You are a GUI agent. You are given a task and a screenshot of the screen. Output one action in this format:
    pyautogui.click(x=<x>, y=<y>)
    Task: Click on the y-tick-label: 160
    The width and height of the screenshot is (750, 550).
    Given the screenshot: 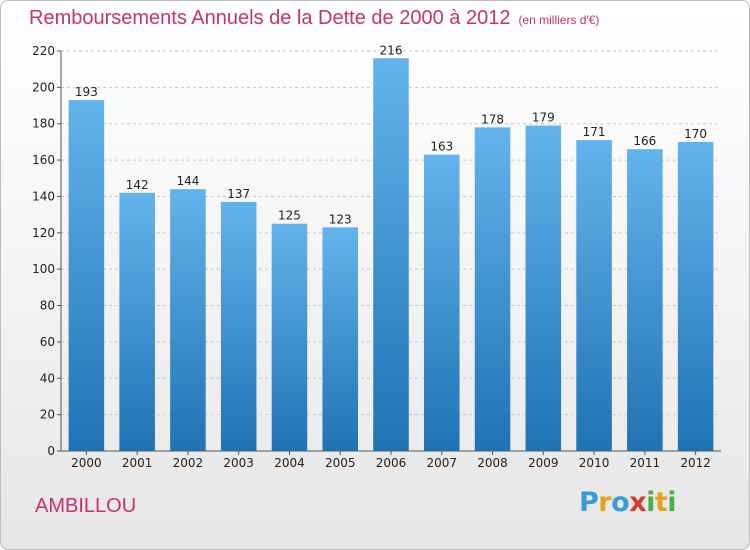 What is the action you would take?
    pyautogui.click(x=43, y=160)
    